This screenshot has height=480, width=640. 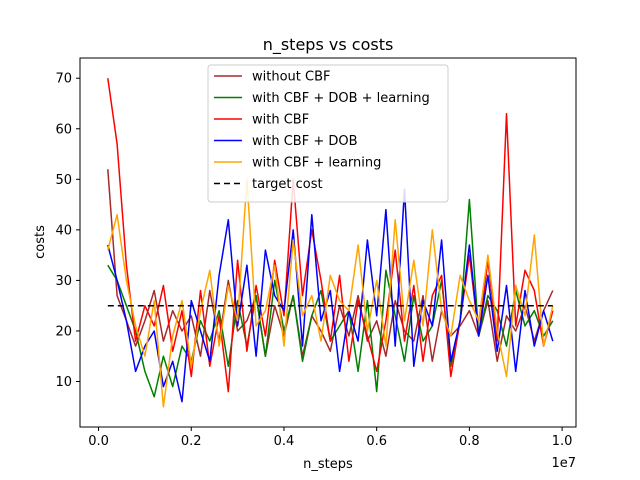 What do you see at coordinates (563, 463) in the screenshot?
I see `x-offset-label: 1e7` at bounding box center [563, 463].